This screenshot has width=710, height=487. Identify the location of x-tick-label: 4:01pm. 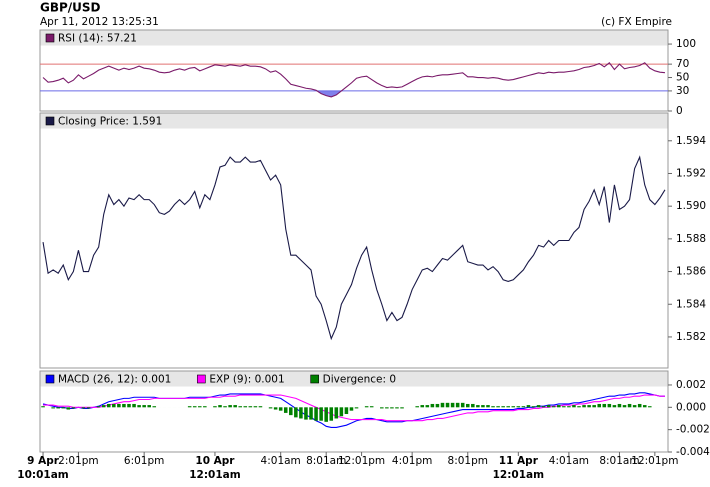
(412, 461).